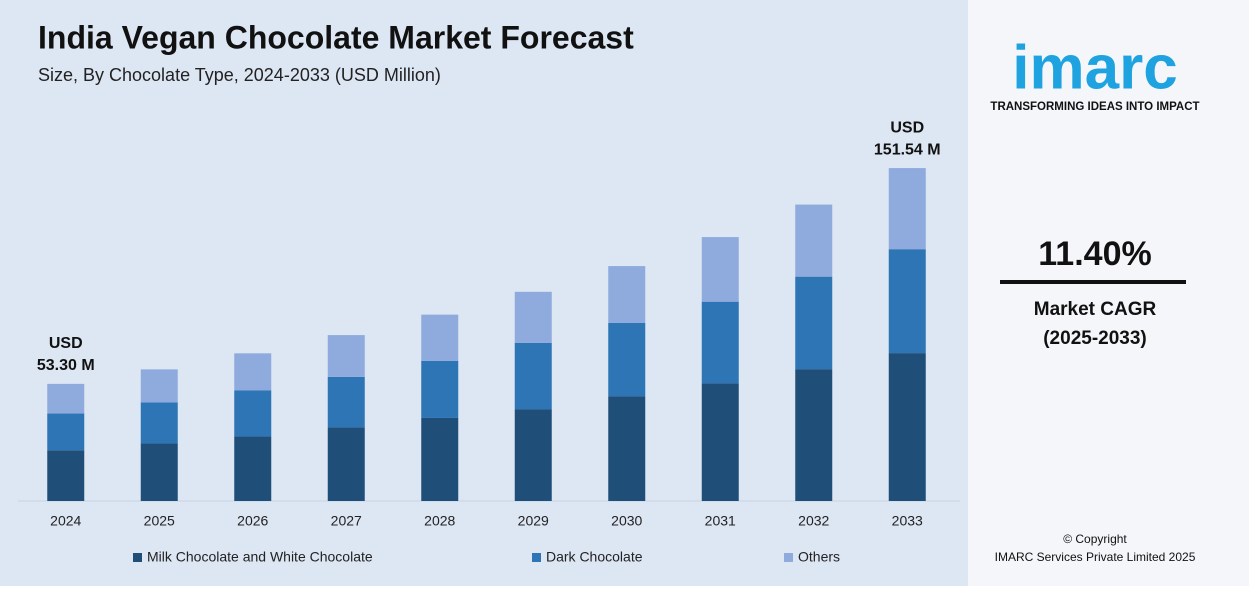 Image resolution: width=1249 pixels, height=591 pixels. I want to click on cagr-period: (2025-2033), so click(1095, 338).